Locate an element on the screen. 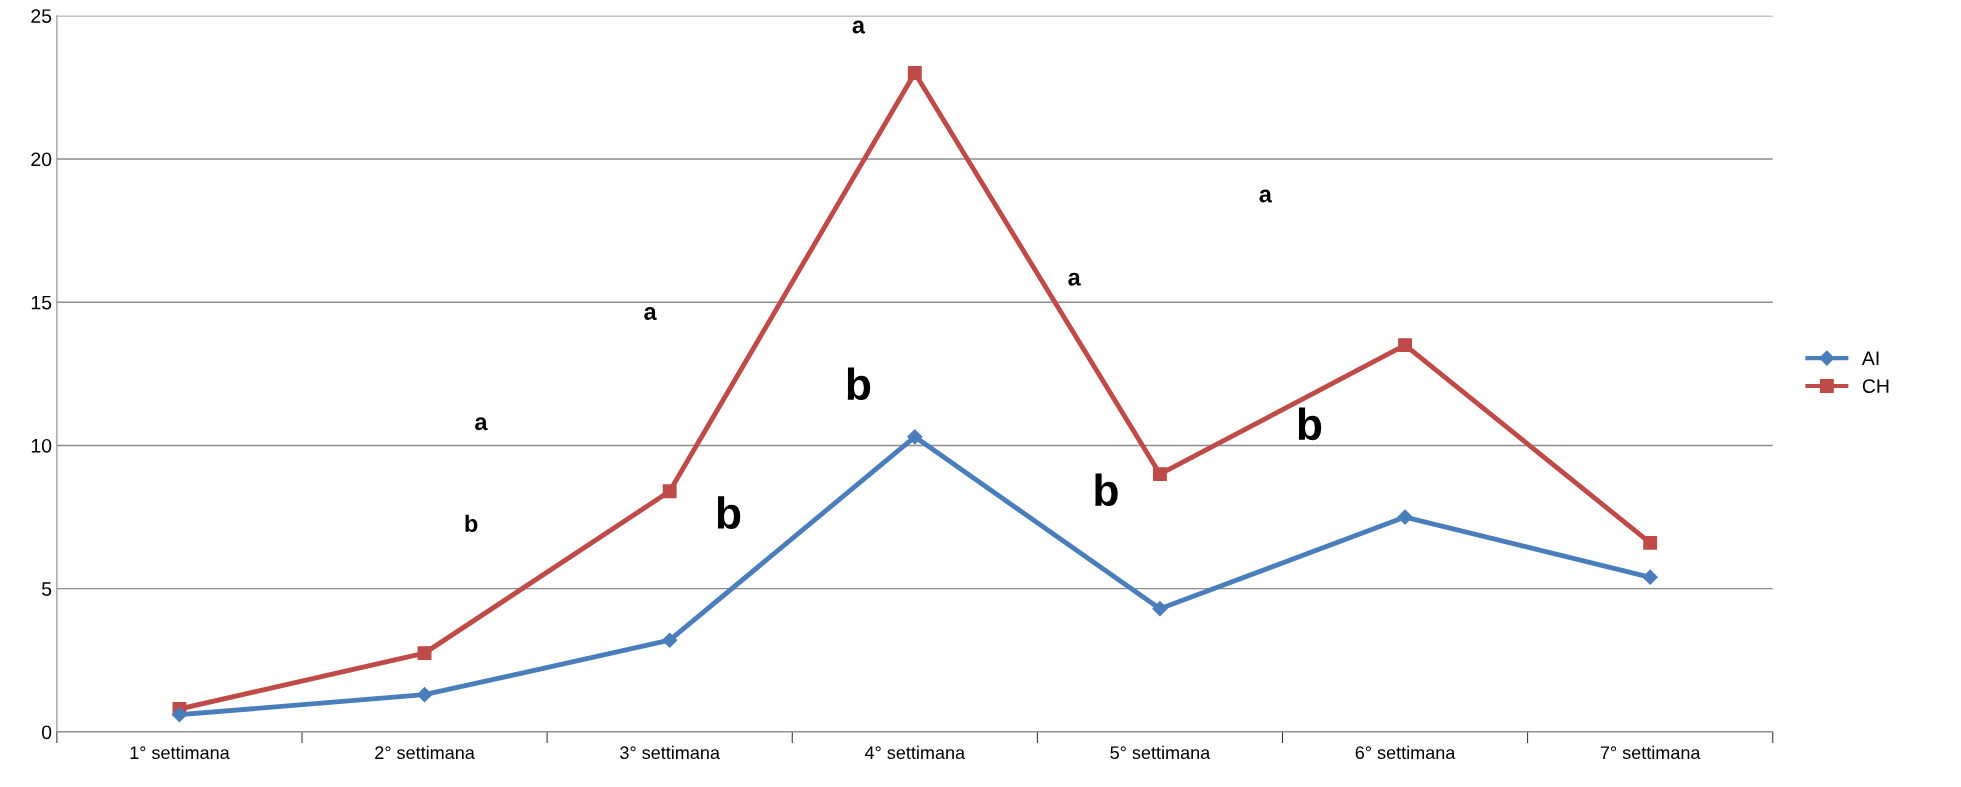 Image resolution: width=1961 pixels, height=787 pixels. y-tick-label: 0 is located at coordinates (46, 732).